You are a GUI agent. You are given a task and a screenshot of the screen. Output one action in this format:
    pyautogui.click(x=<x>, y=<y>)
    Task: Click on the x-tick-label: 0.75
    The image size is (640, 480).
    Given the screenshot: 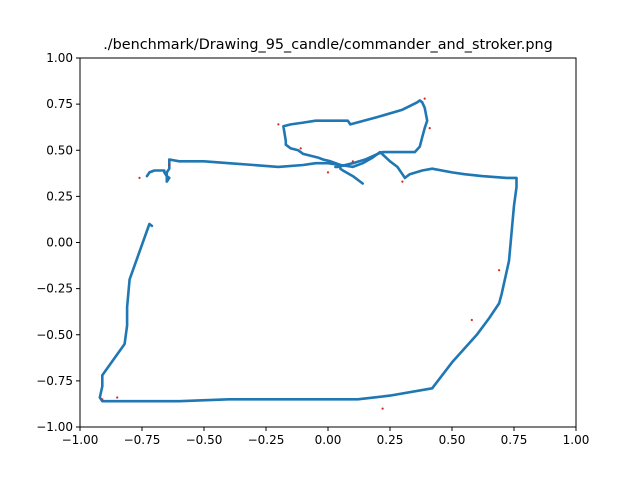 What is the action you would take?
    pyautogui.click(x=514, y=440)
    